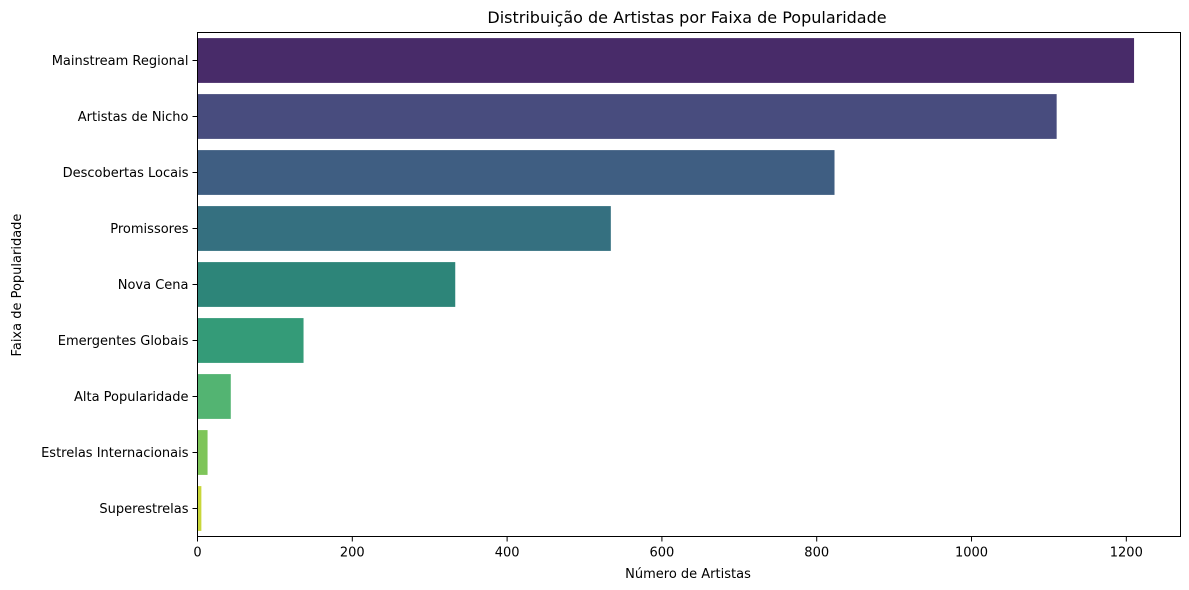 Image resolution: width=1189 pixels, height=590 pixels. I want to click on bar-nova-cena, so click(326, 284).